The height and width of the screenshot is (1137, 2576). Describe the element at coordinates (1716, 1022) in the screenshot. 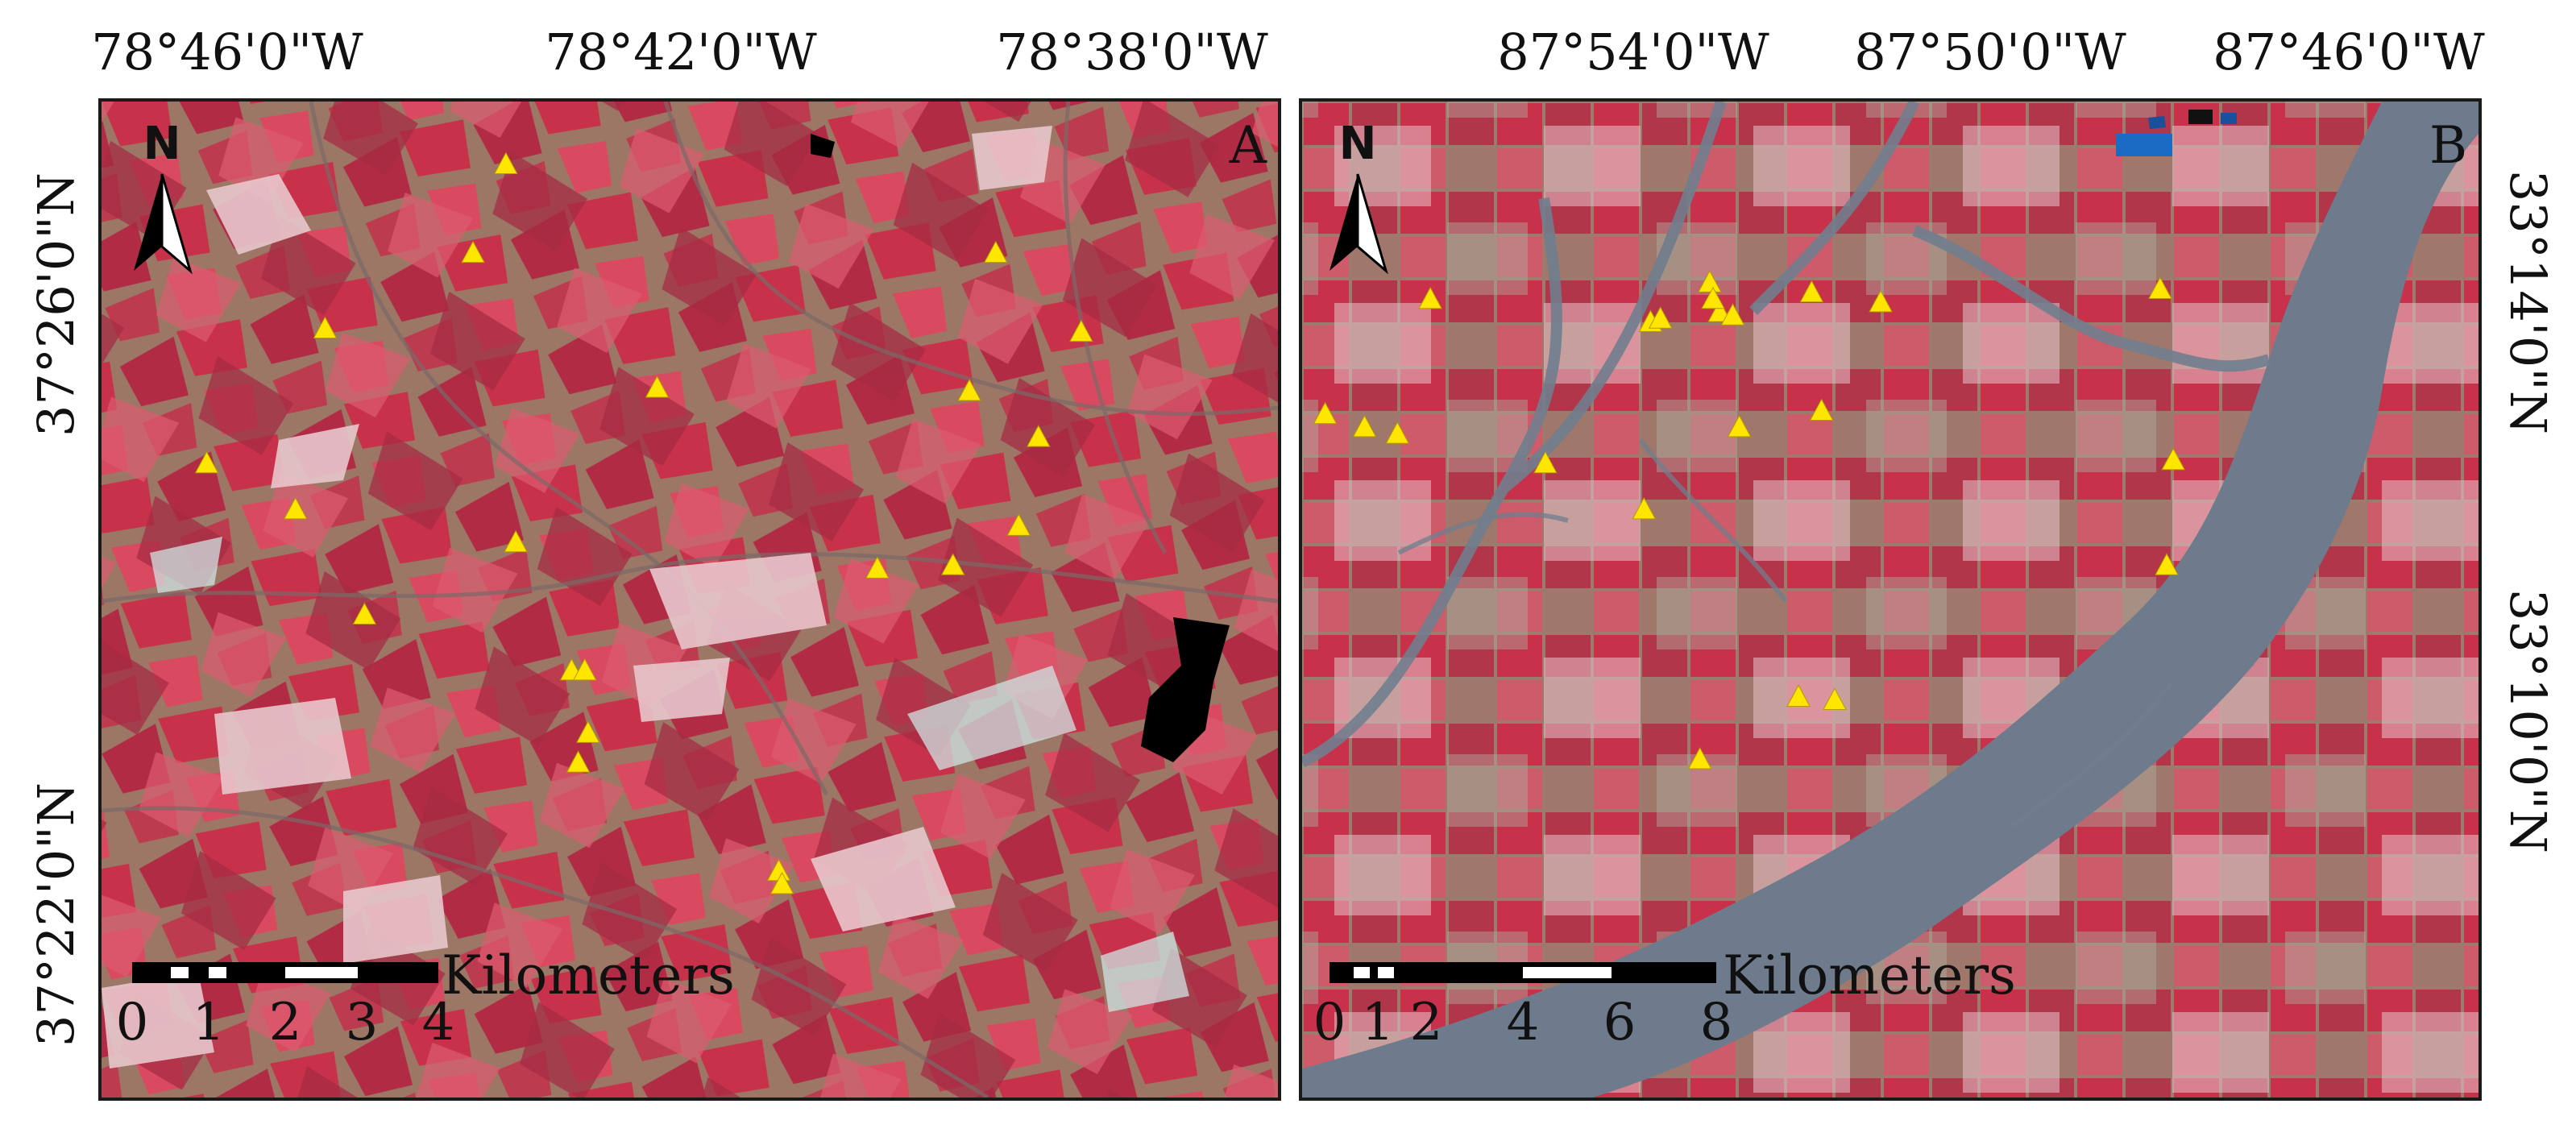

I see `scale-b-tick-8: 8` at that location.